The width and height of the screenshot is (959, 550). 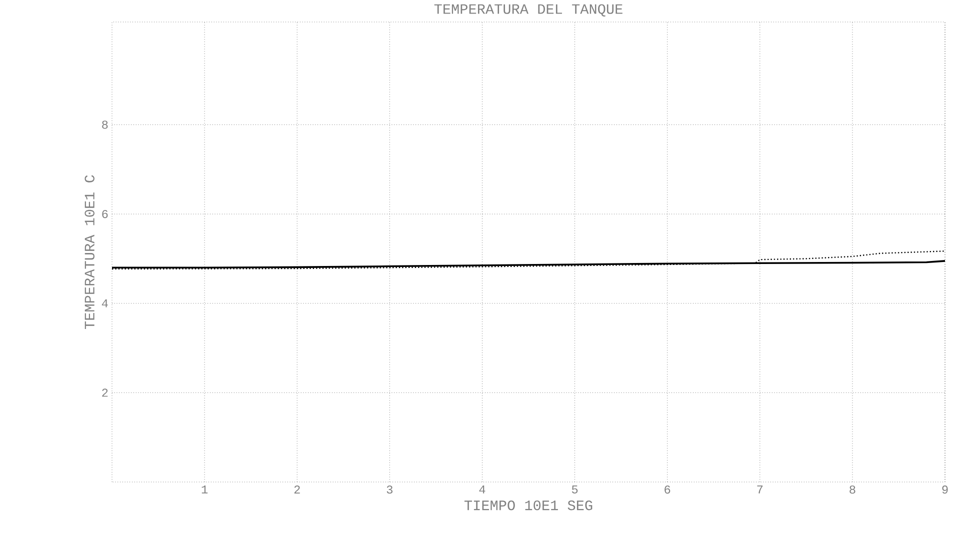 I want to click on x-tick-label: 2, so click(x=297, y=490).